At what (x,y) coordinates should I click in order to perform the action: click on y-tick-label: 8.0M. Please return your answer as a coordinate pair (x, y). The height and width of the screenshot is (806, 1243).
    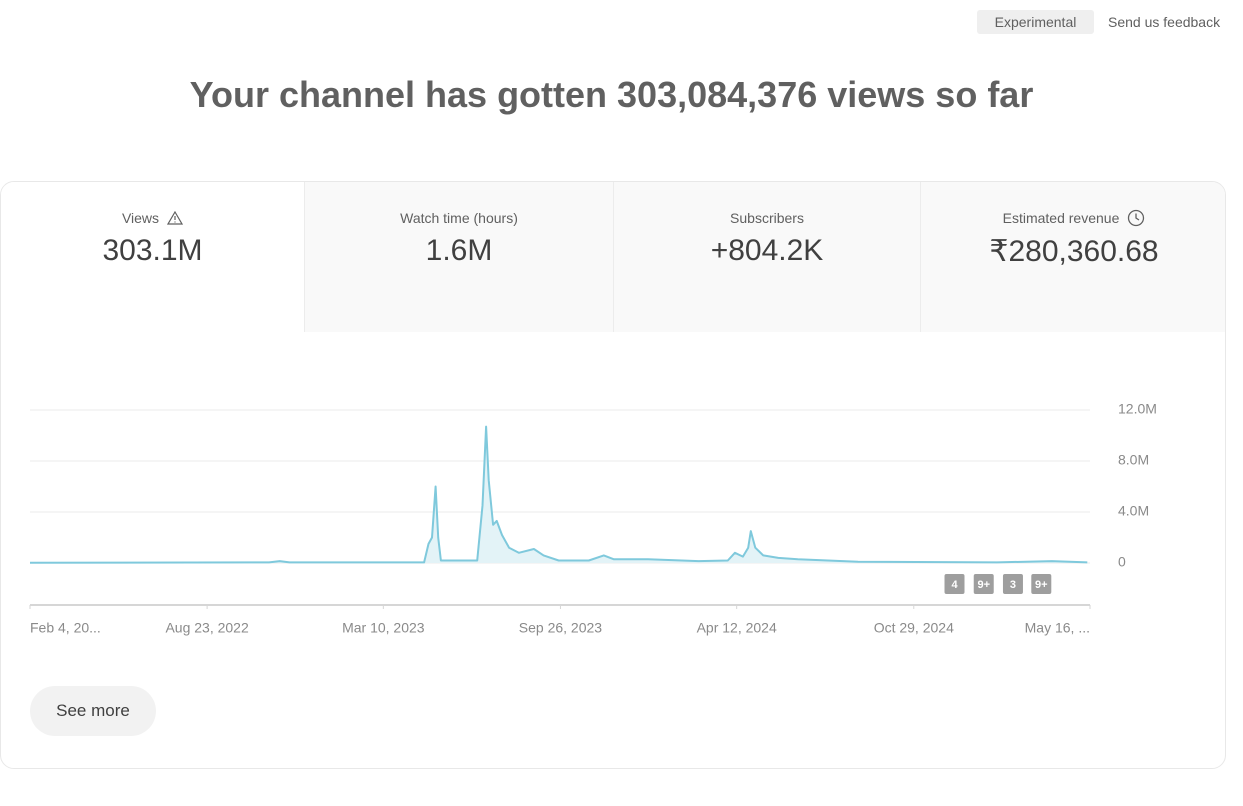
    Looking at the image, I should click on (1133, 460).